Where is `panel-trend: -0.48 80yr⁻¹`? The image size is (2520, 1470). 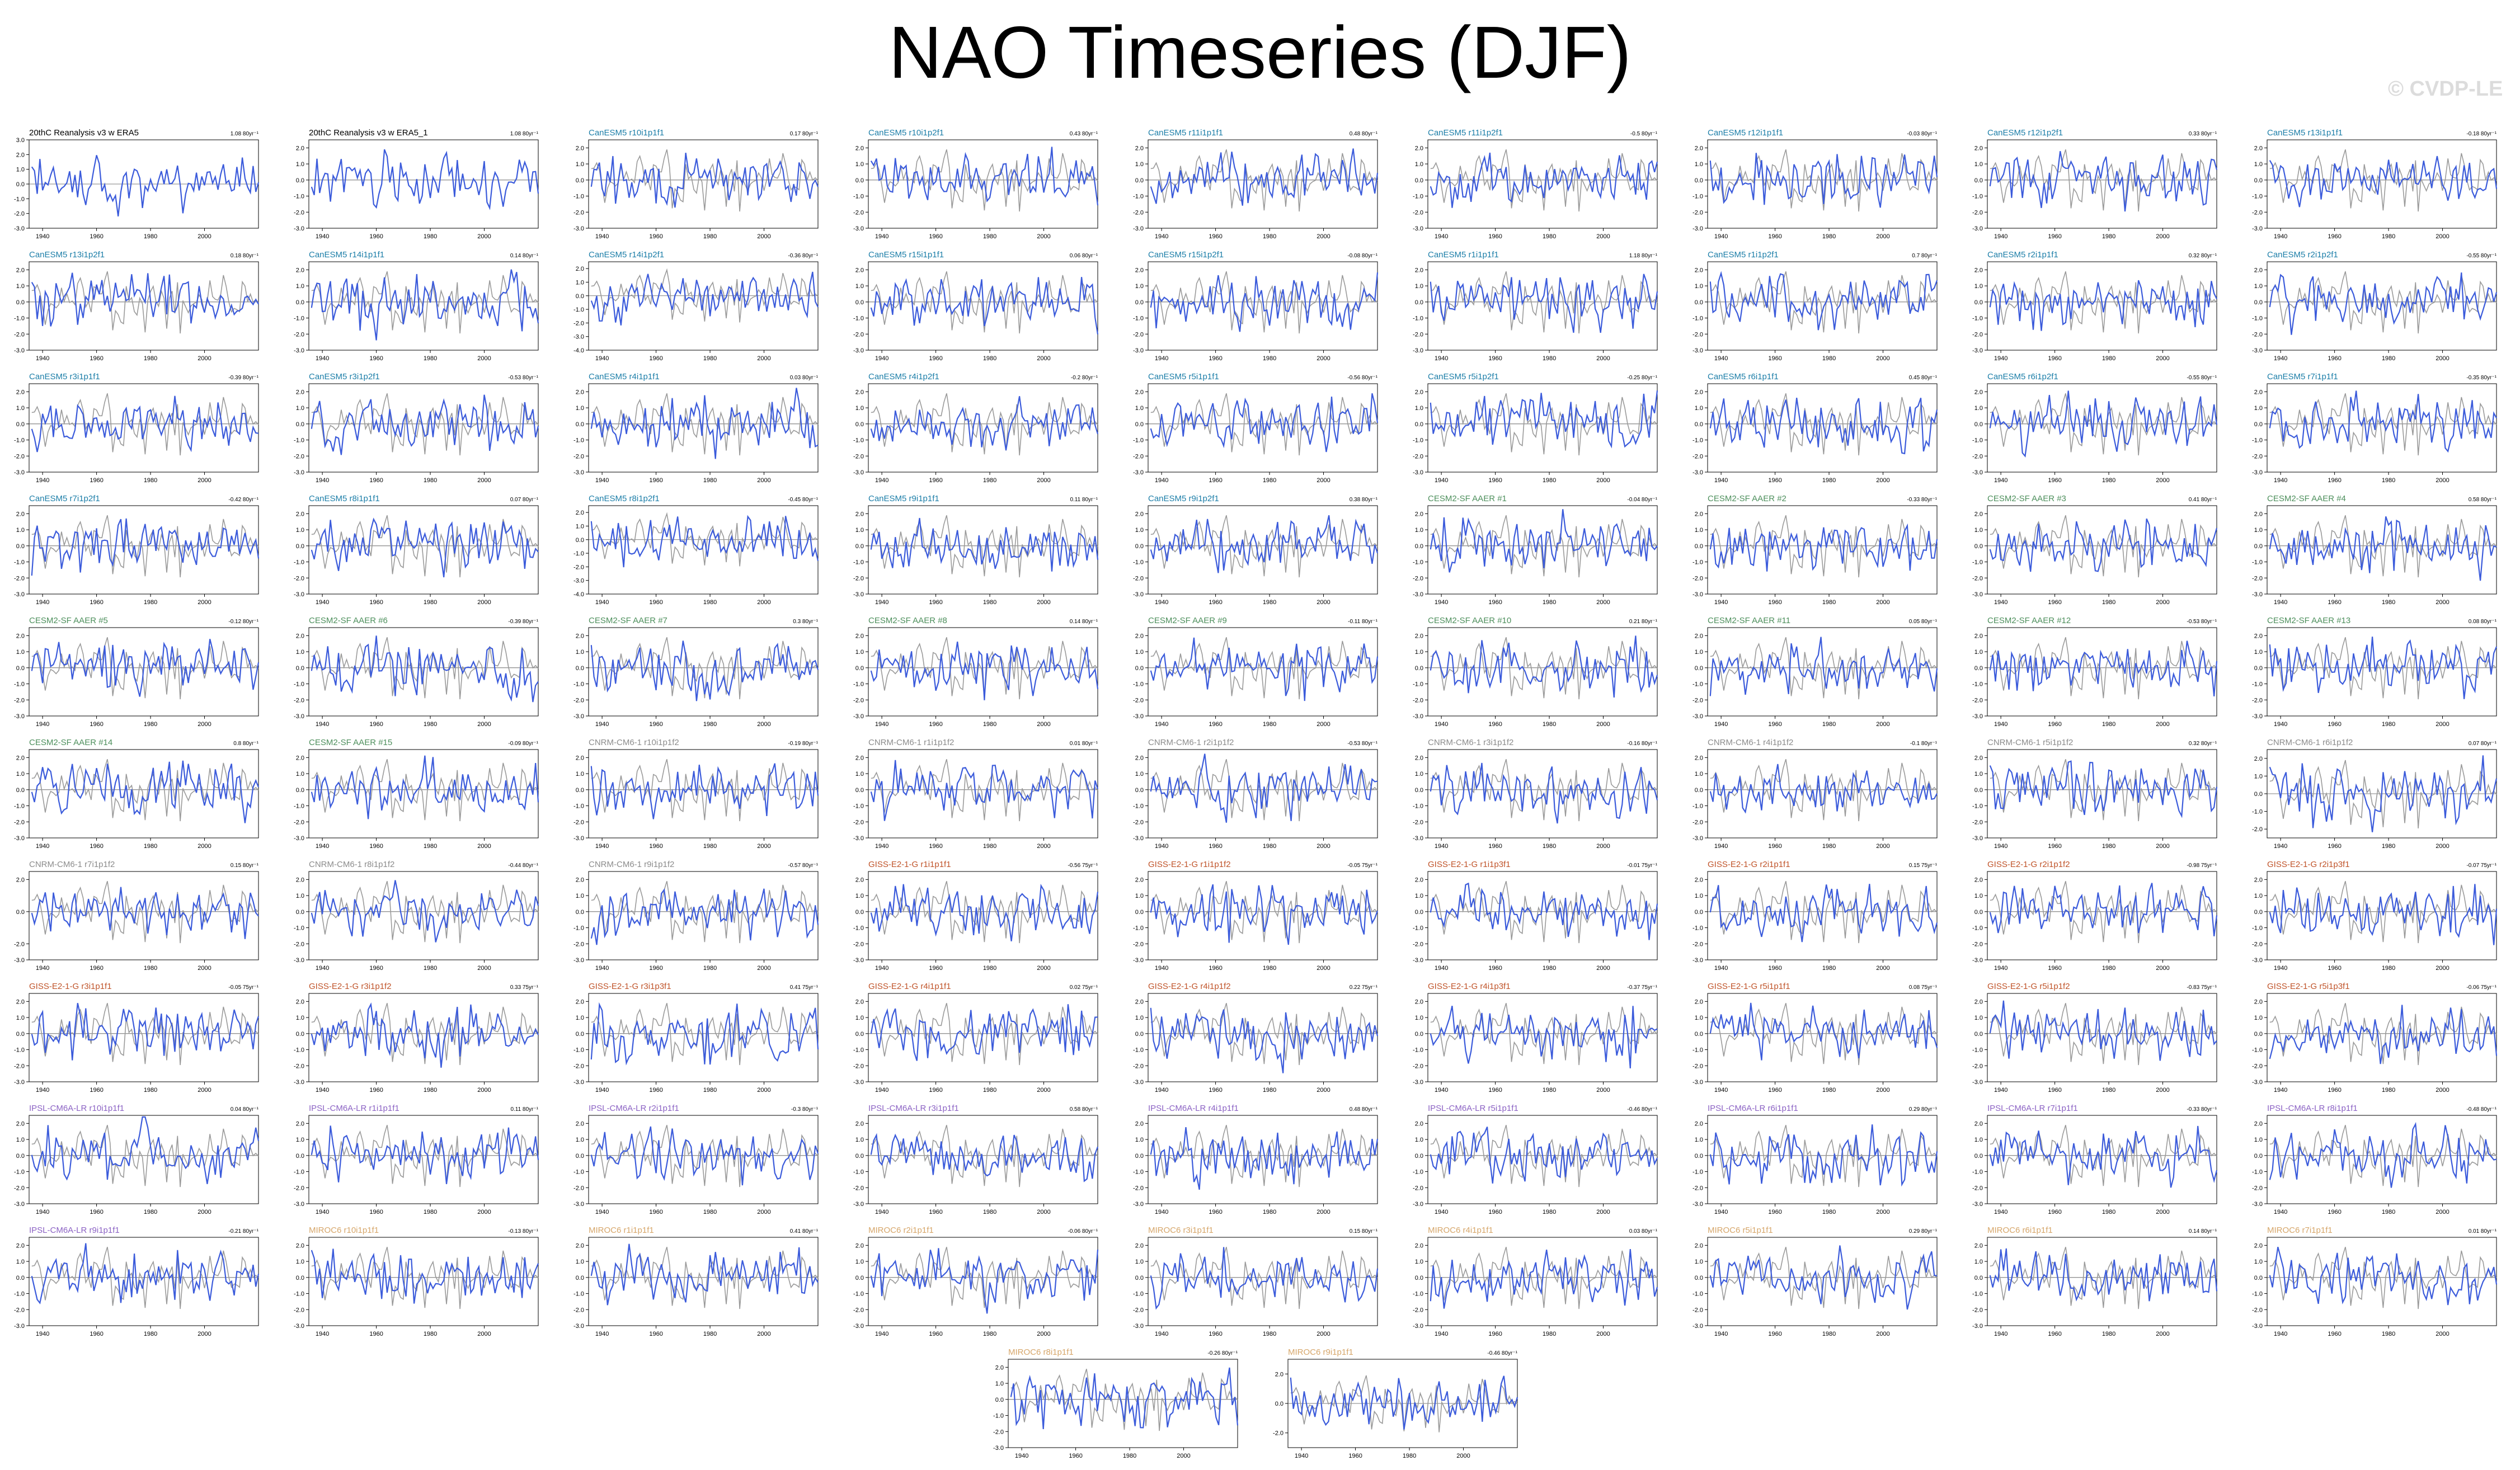
panel-trend: -0.48 80yr⁻¹ is located at coordinates (2481, 1109).